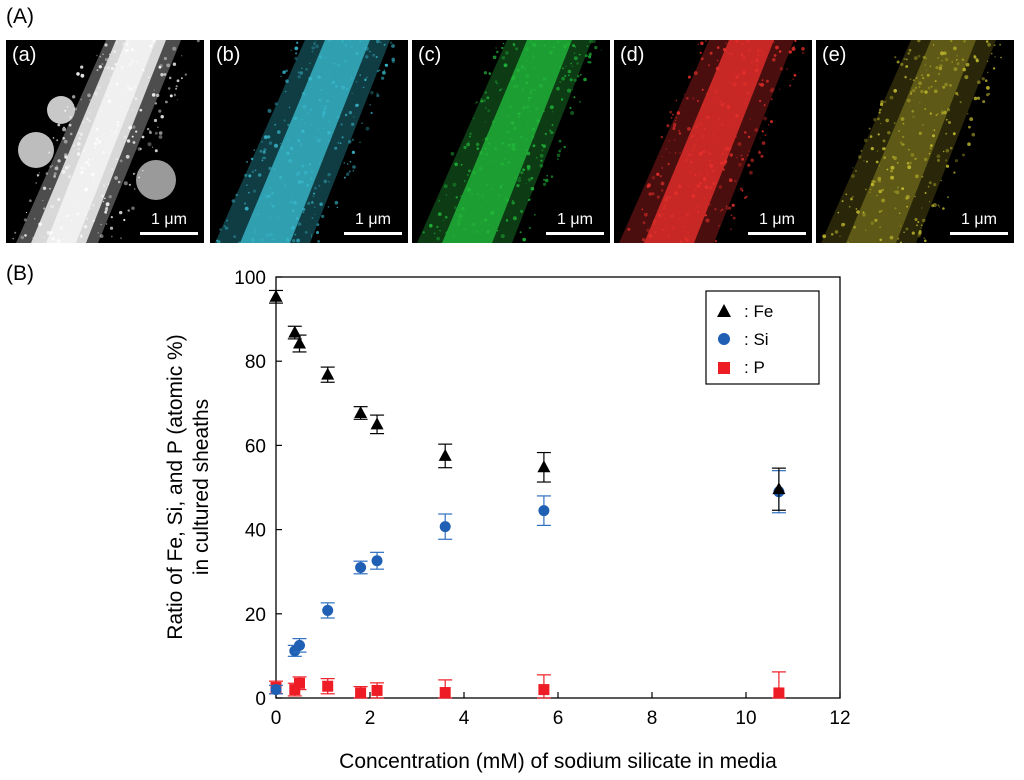 The height and width of the screenshot is (780, 1024). I want to click on micrograph-a-image, so click(106, 141).